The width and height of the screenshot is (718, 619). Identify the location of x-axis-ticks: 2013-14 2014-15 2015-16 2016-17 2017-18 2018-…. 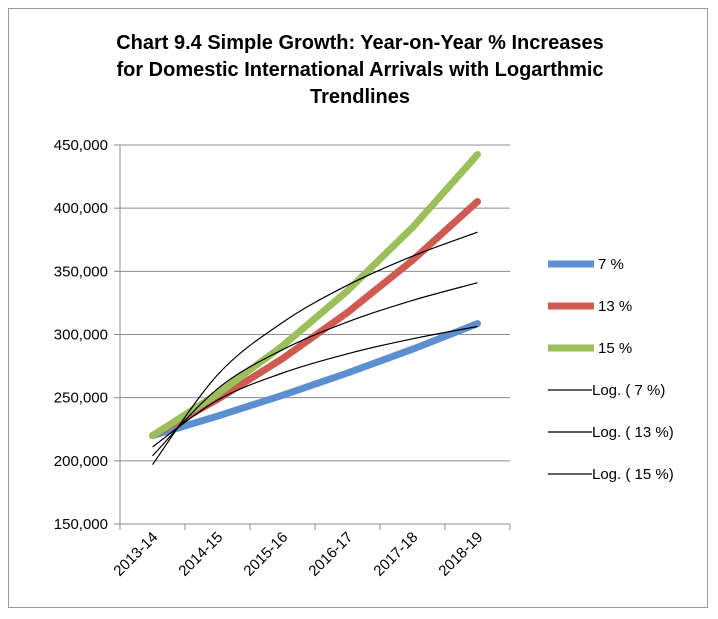
(298, 554).